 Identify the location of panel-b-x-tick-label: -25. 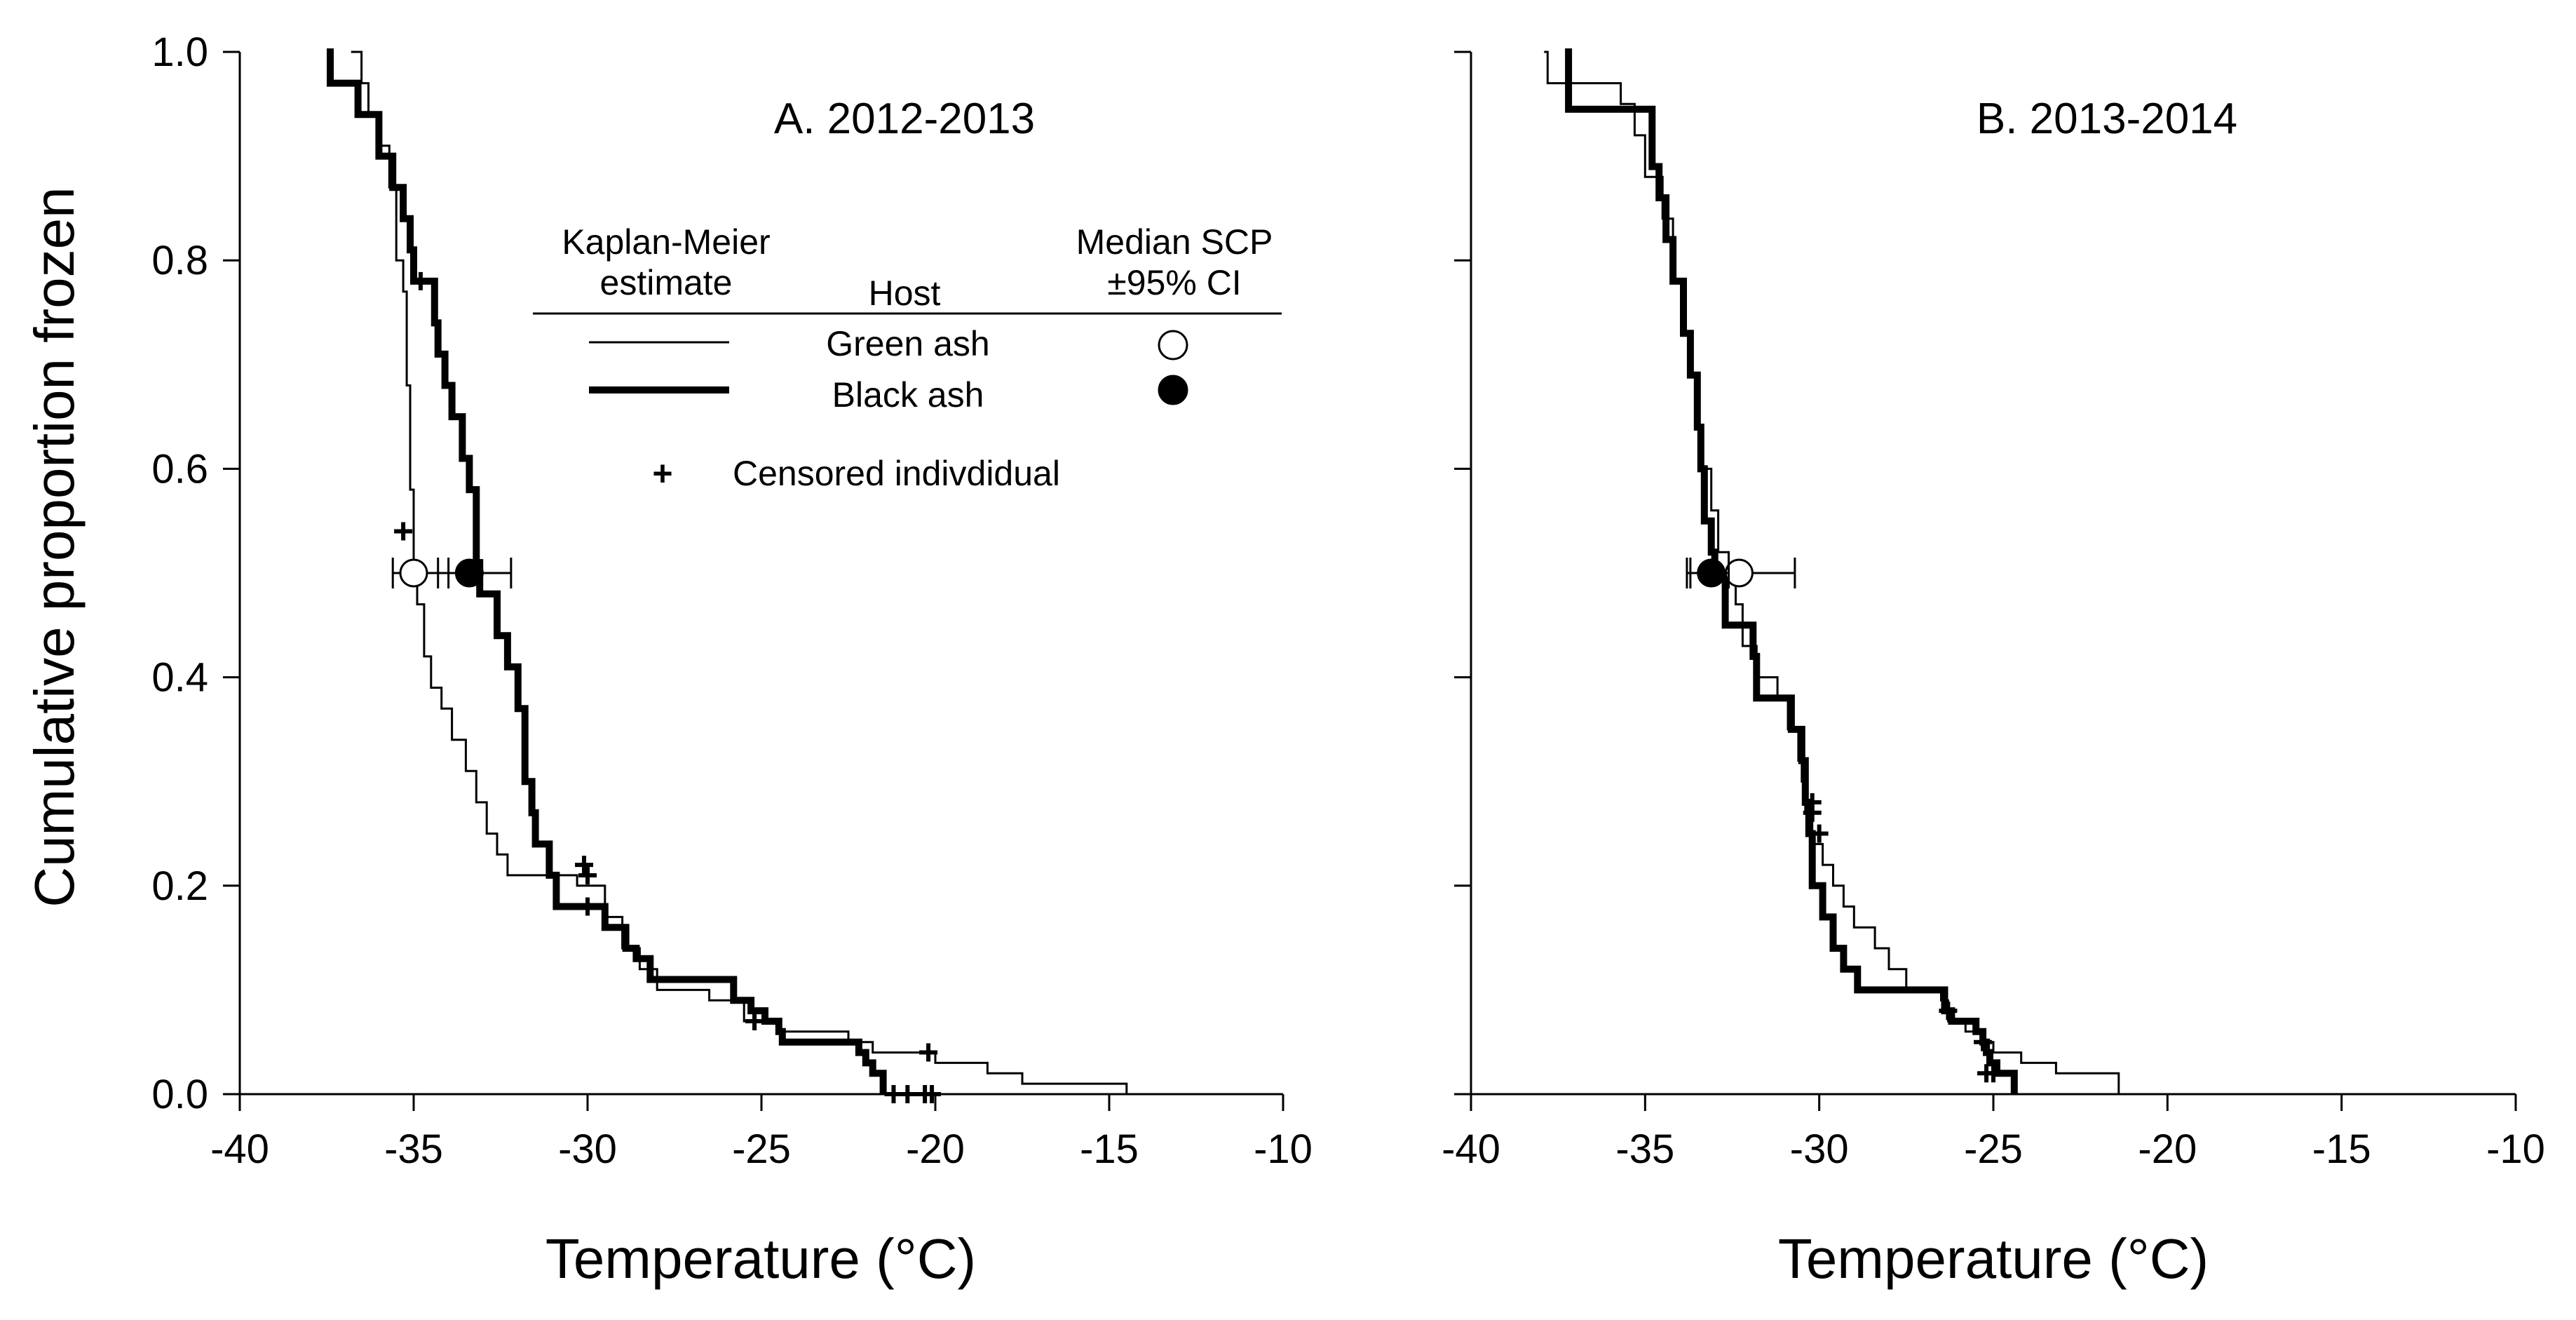
(1993, 1149).